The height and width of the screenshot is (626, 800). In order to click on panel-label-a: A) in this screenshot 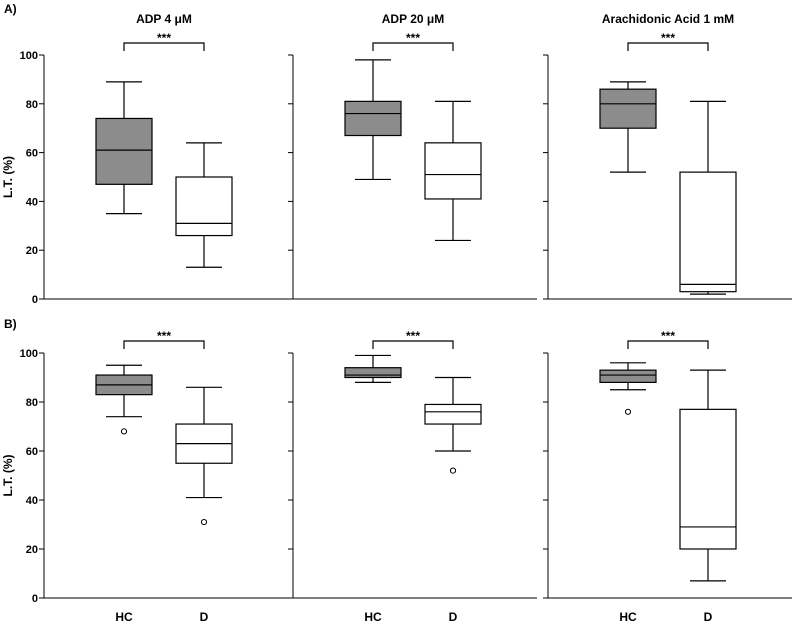, I will do `click(10, 9)`.